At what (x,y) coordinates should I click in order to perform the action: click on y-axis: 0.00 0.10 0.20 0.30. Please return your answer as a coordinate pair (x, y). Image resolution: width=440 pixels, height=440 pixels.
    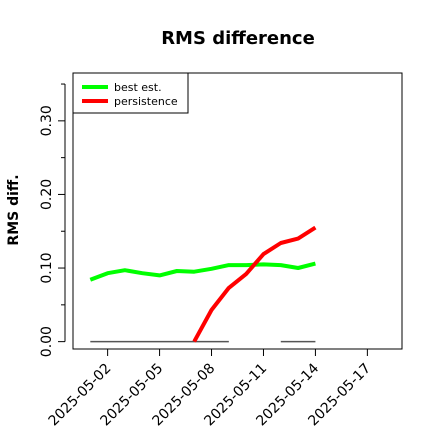
    Looking at the image, I should click on (52, 220).